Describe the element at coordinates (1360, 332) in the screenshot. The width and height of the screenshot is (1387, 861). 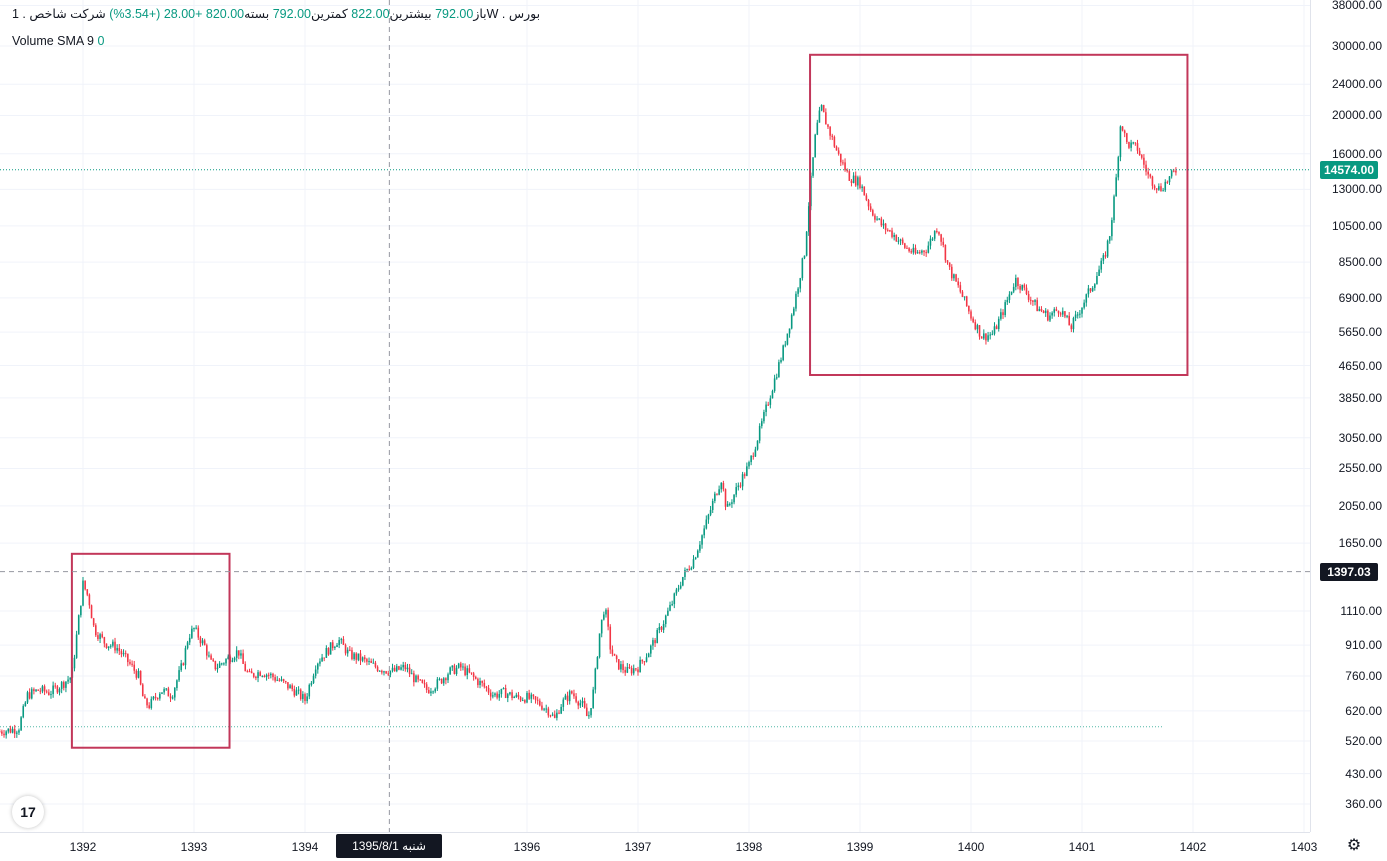
I see `y-tick-label: 5650.00` at that location.